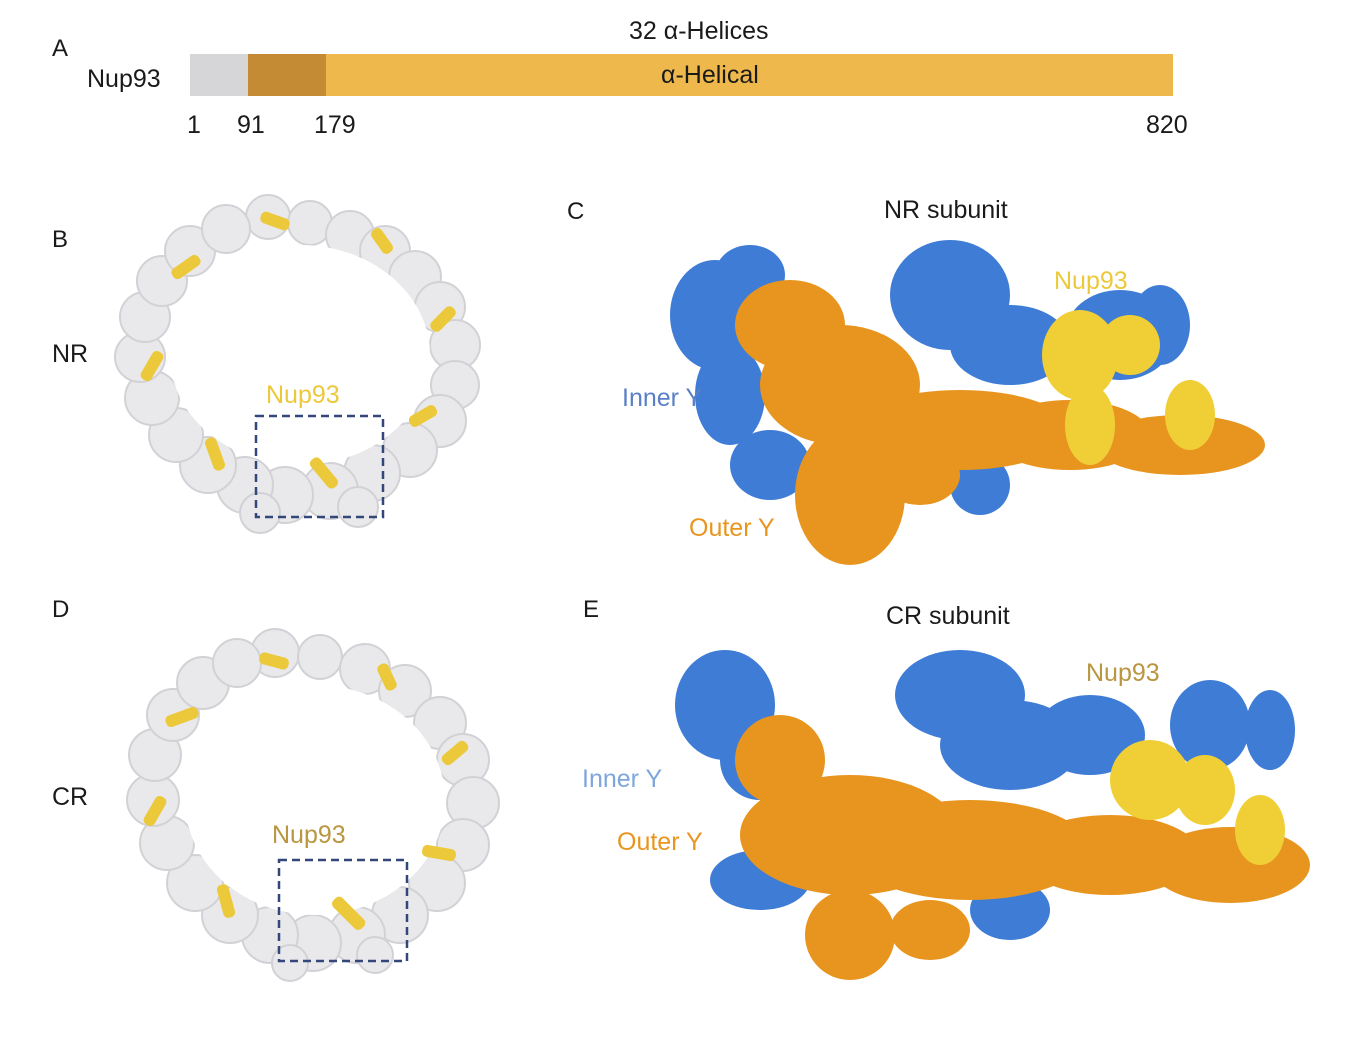  I want to click on cr-subunit-nup93-label: Nup93, so click(1123, 673).